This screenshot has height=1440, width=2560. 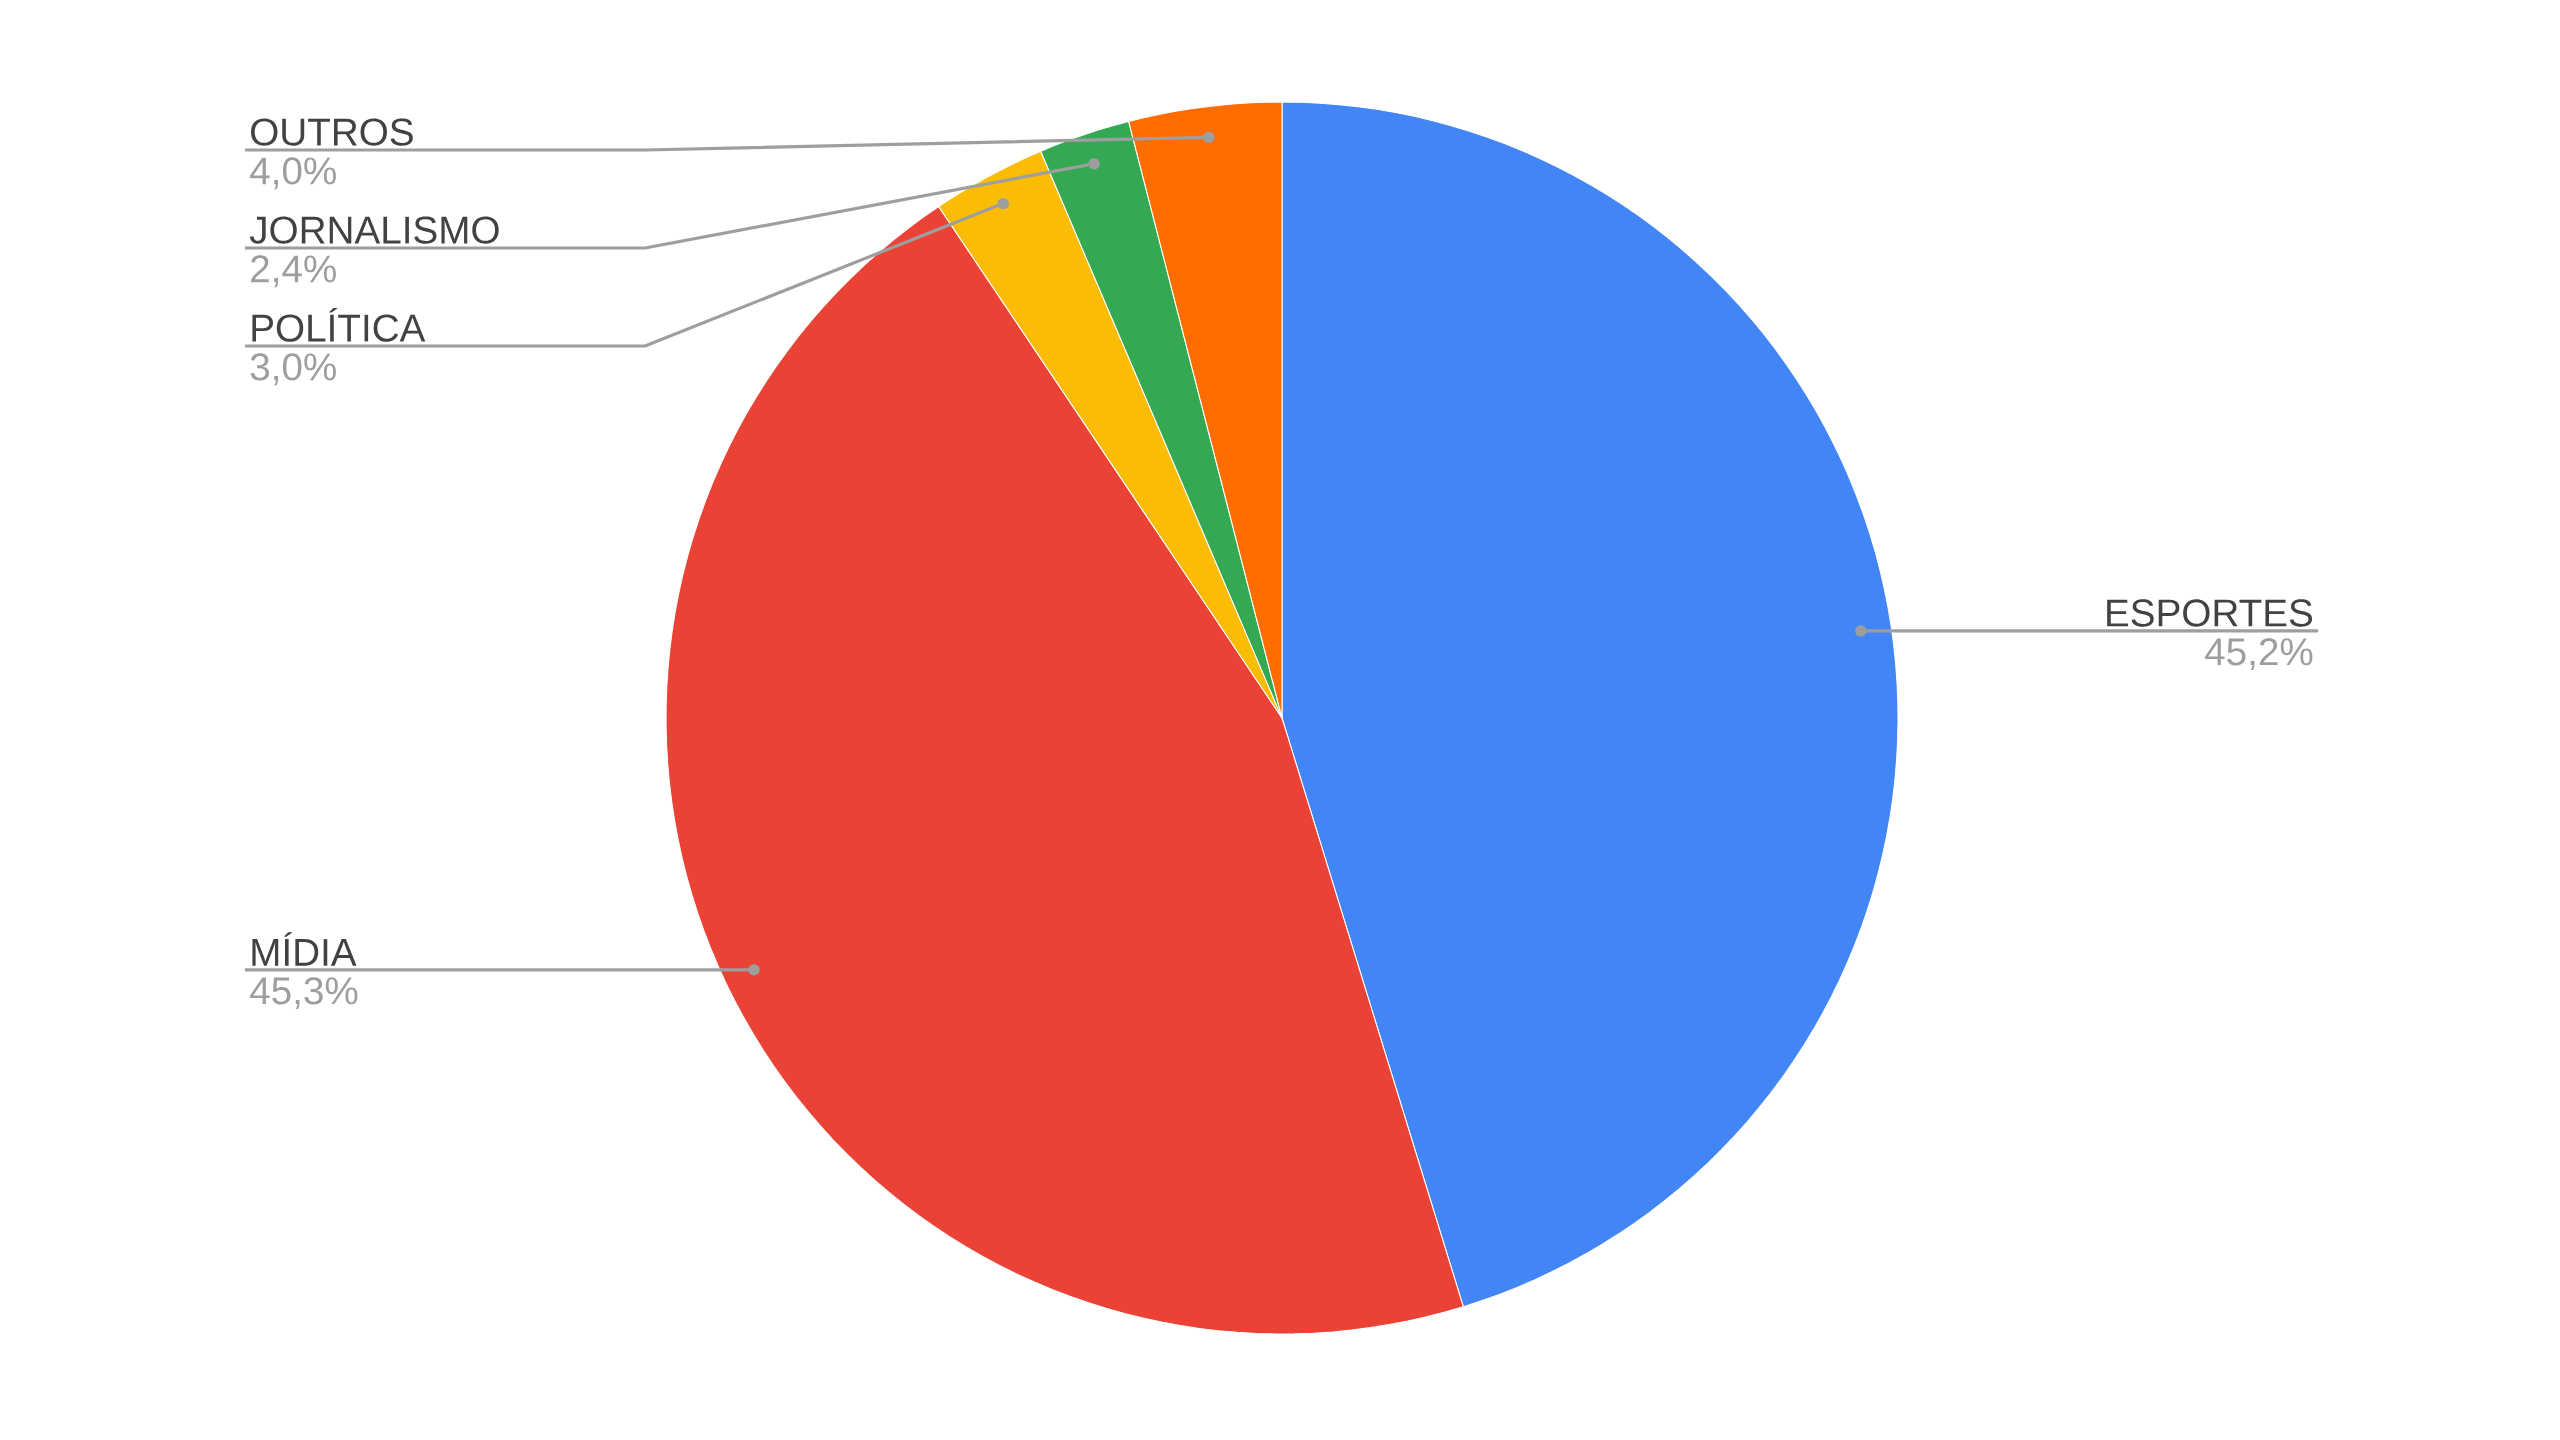 What do you see at coordinates (293, 271) in the screenshot?
I see `data-label: 2,4%` at bounding box center [293, 271].